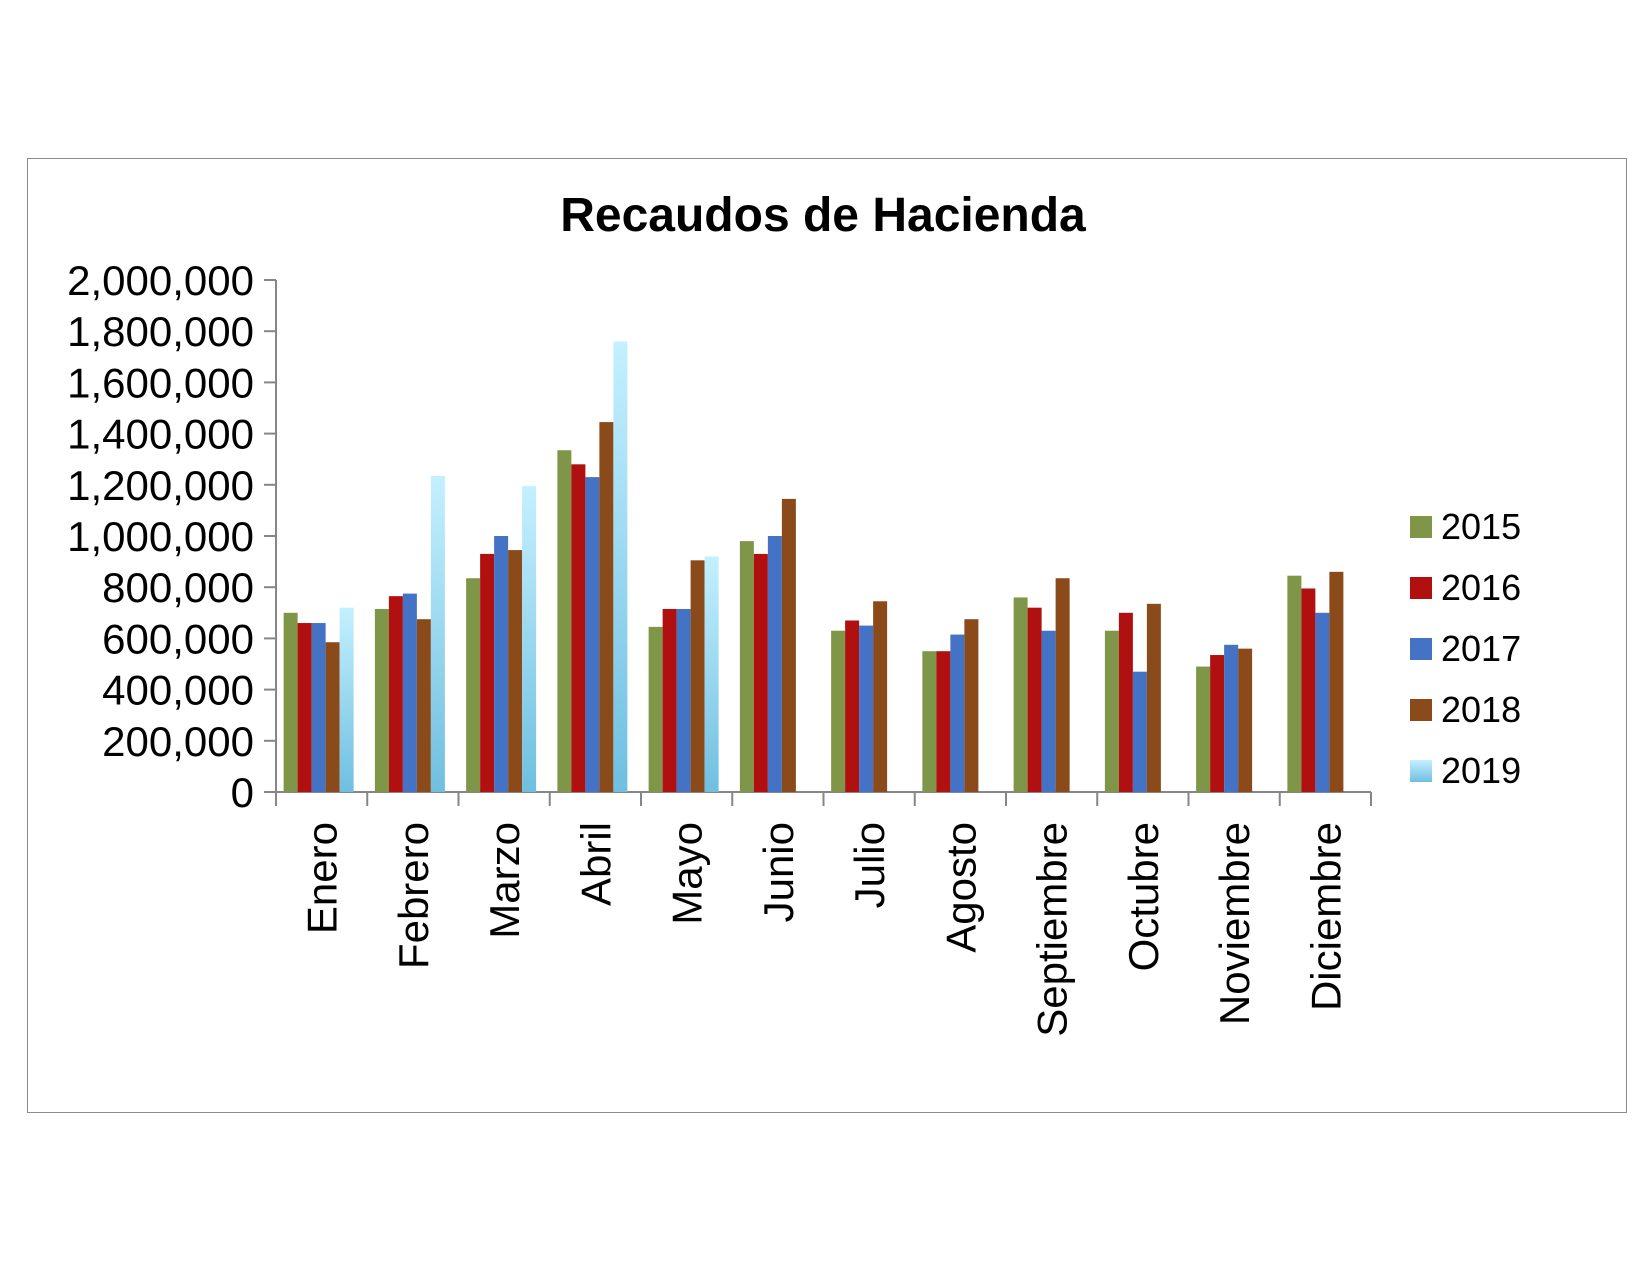  What do you see at coordinates (1203, 729) in the screenshot?
I see `bar-2015-noviembre` at bounding box center [1203, 729].